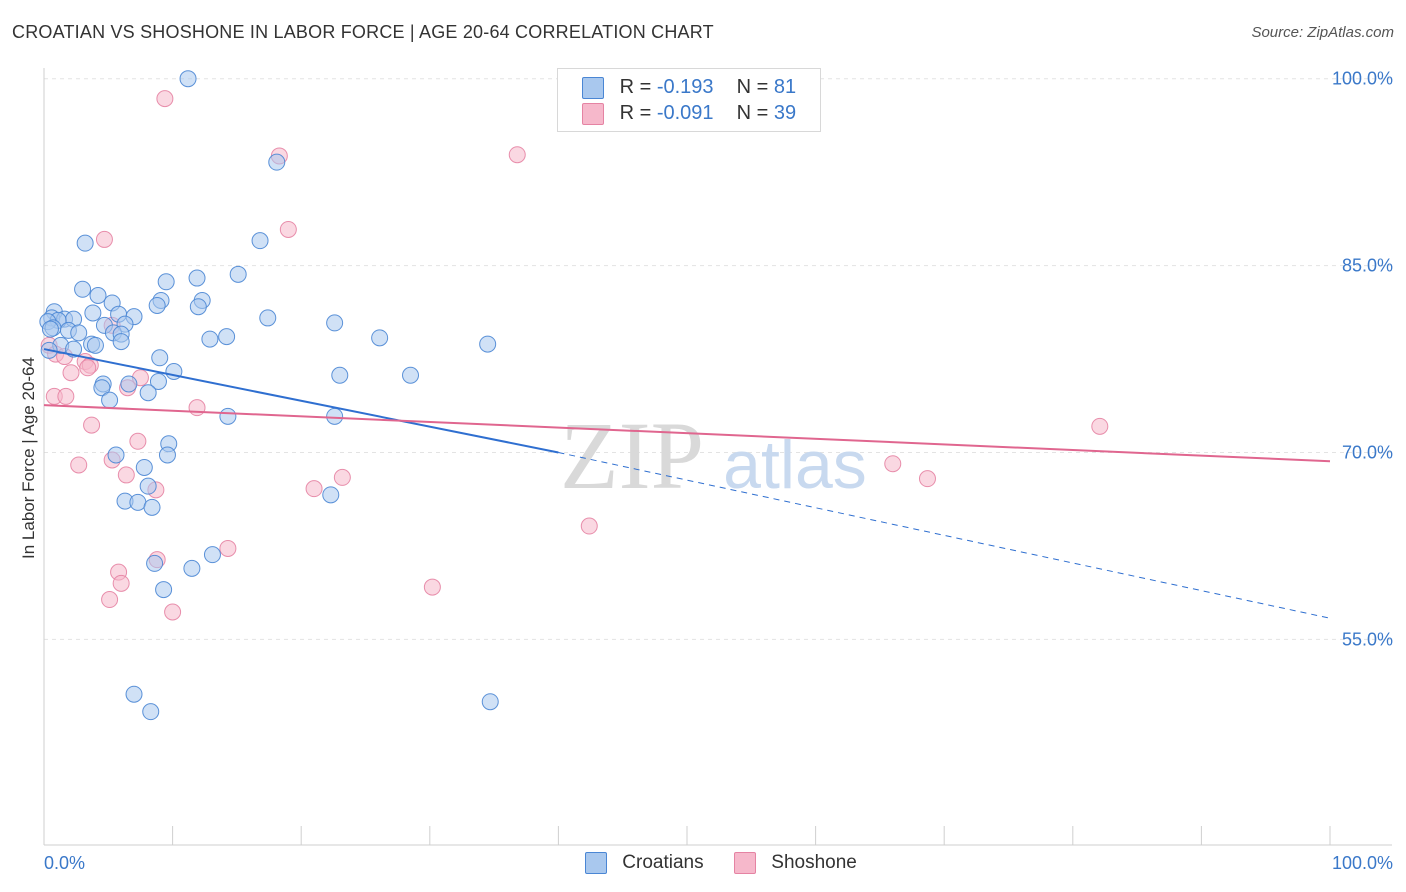 Image resolution: width=1406 pixels, height=892 pixels. What do you see at coordinates (1362, 863) in the screenshot?
I see `x-tick-label: 100.0%` at bounding box center [1362, 863].